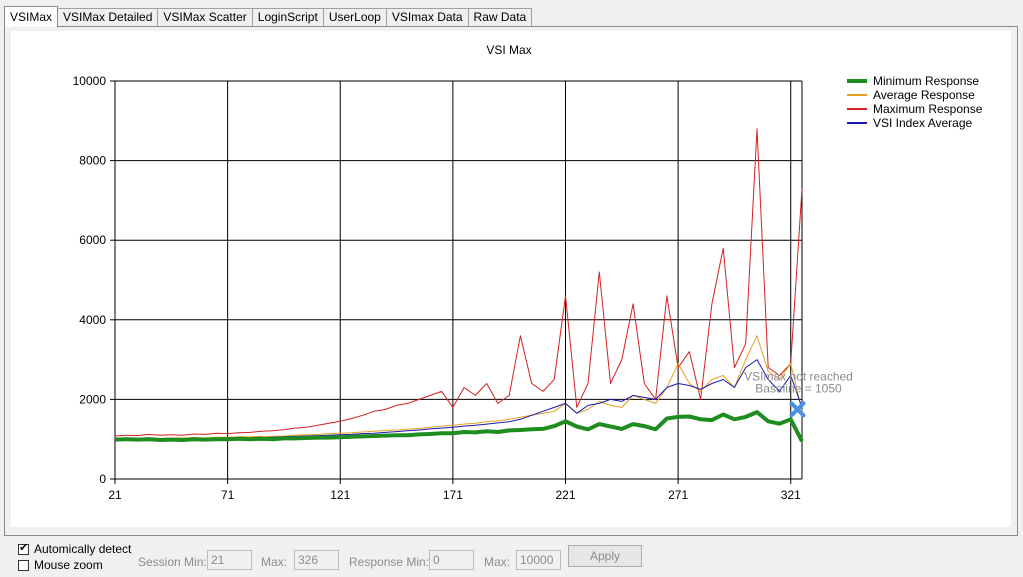 The height and width of the screenshot is (577, 1023). I want to click on y-tick-label: 0, so click(102, 479).